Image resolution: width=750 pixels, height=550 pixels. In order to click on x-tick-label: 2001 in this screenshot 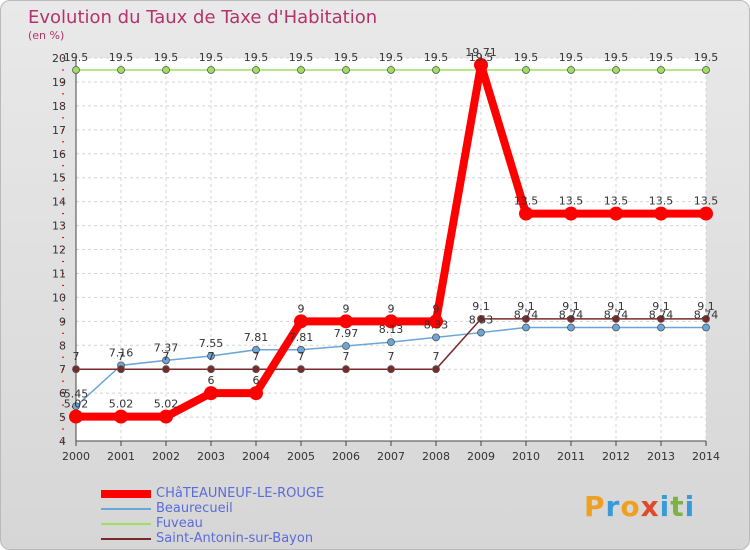, I will do `click(121, 456)`.